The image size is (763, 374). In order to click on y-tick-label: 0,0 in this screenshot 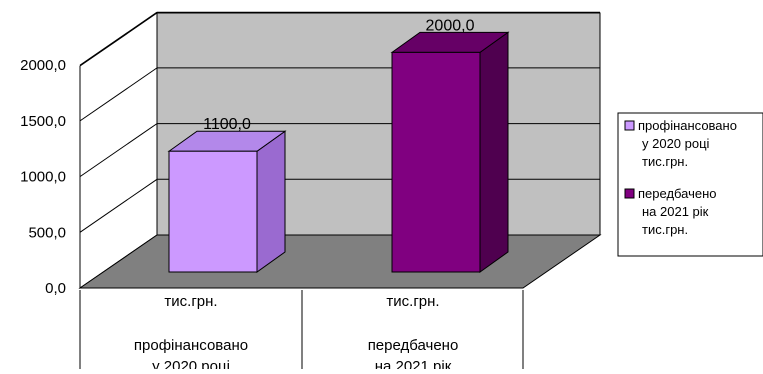, I will do `click(55, 288)`.